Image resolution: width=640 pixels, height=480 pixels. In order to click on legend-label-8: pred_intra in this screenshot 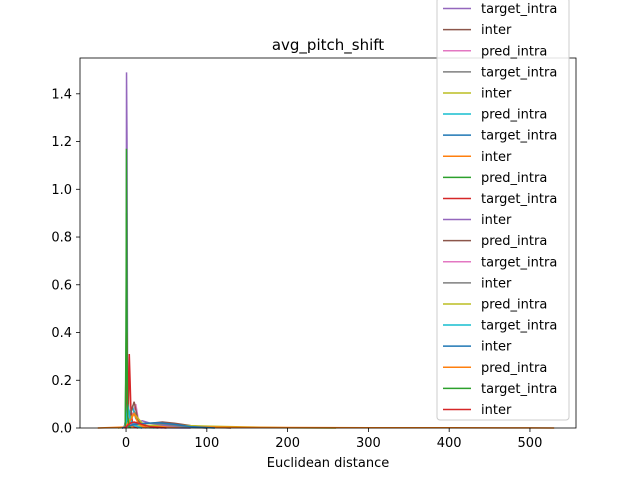, I will do `click(514, 178)`.